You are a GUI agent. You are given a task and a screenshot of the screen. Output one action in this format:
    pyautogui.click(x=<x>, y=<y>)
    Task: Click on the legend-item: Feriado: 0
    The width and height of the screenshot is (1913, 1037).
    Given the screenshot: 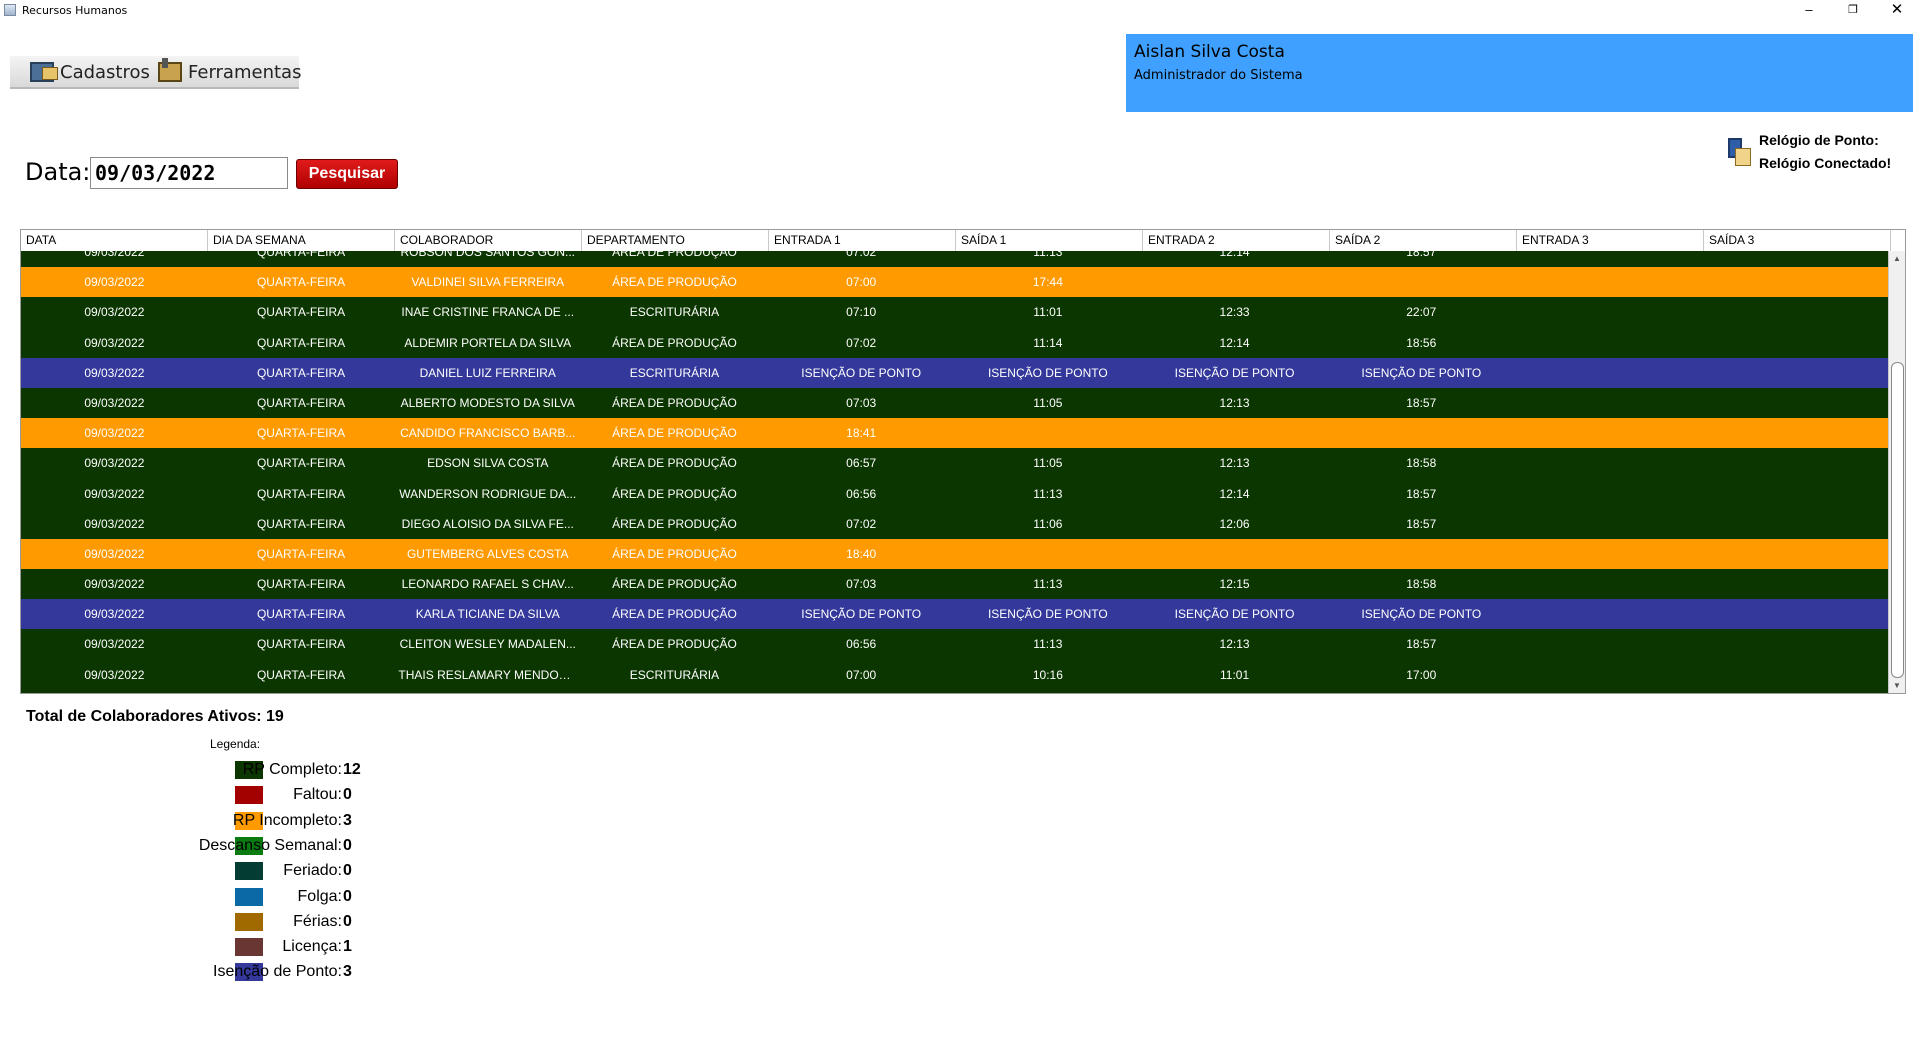 What is the action you would take?
    pyautogui.click(x=385, y=871)
    